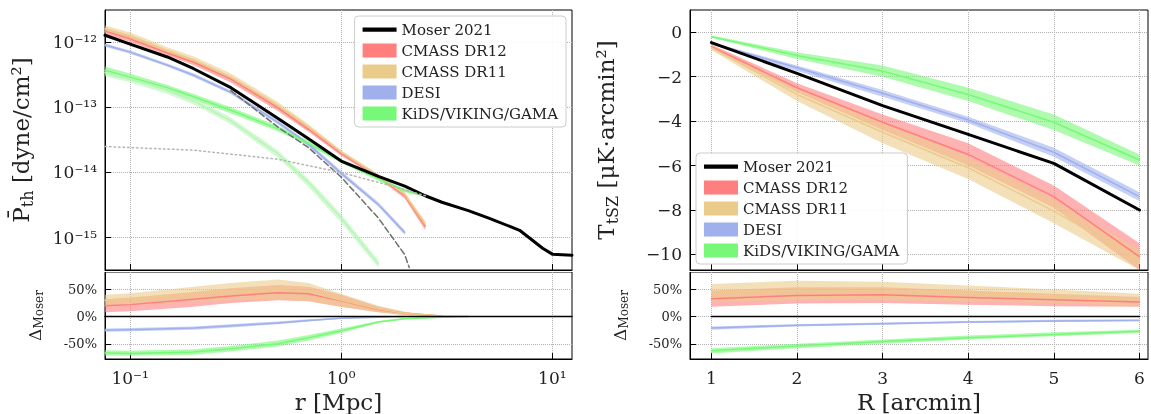 The image size is (1151, 414). Describe the element at coordinates (711, 377) in the screenshot. I see `x-tick-label: 1` at that location.